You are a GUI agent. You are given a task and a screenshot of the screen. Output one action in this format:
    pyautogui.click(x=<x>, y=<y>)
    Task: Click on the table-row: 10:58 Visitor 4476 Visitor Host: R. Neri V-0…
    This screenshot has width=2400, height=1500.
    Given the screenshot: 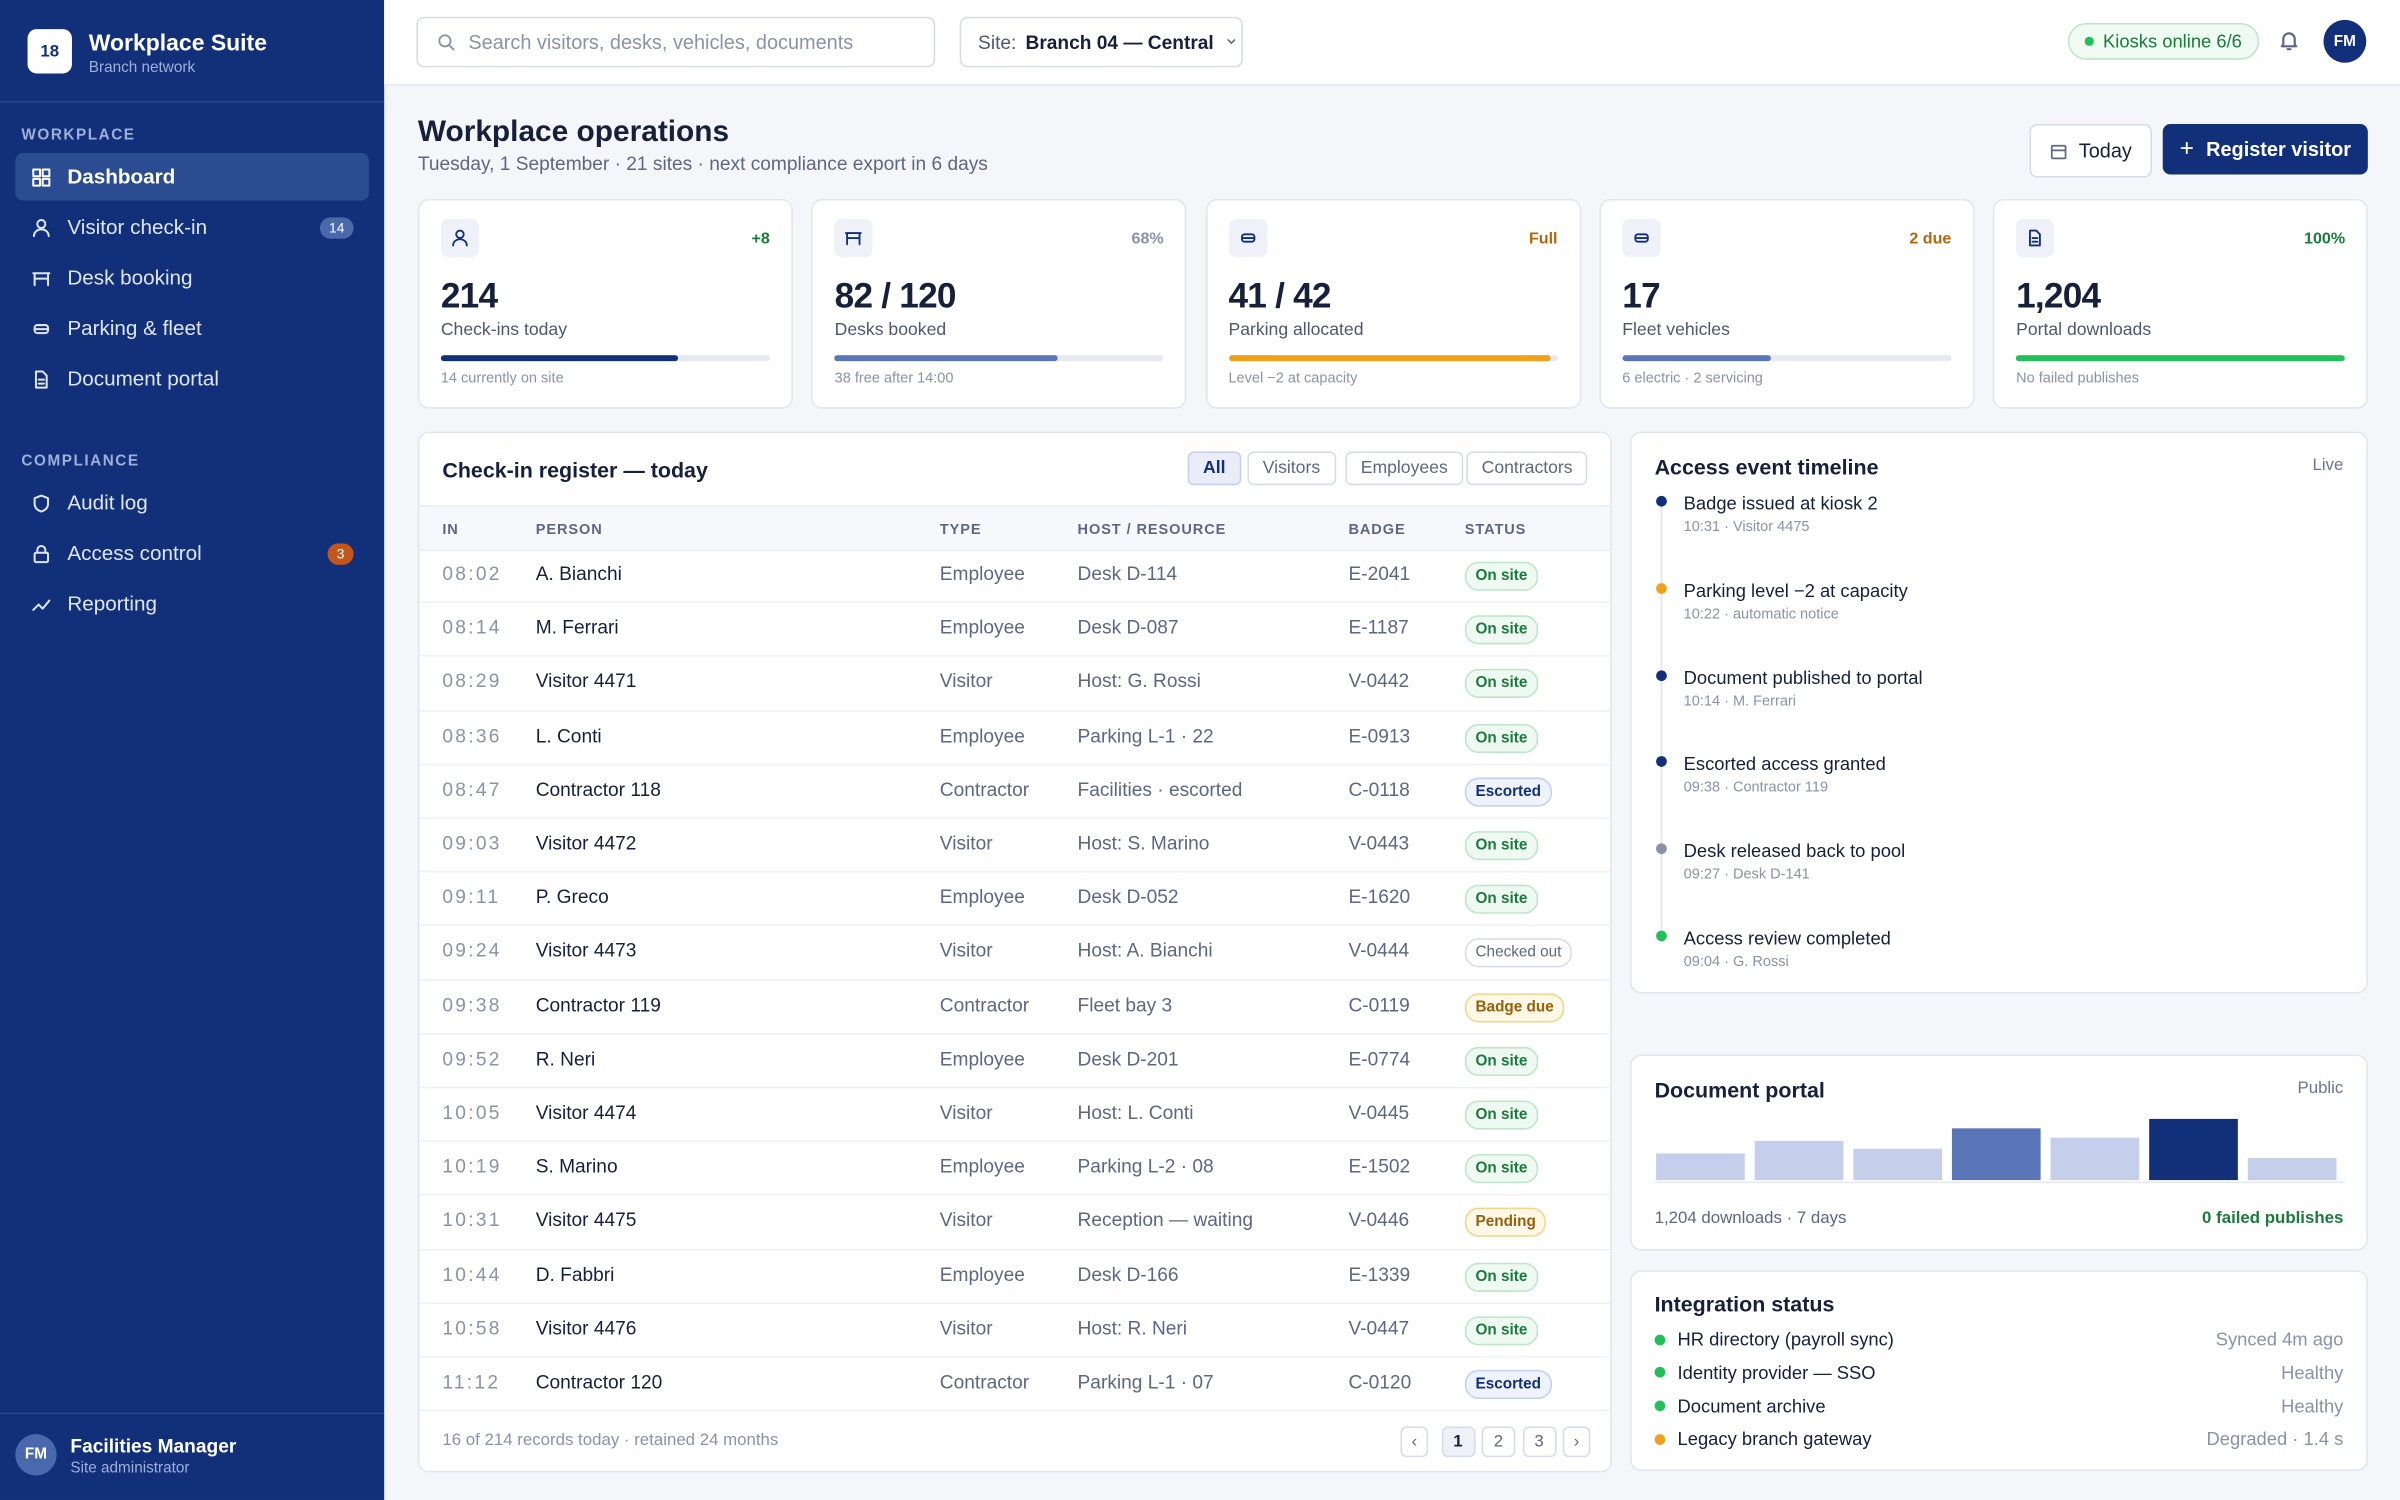 What is the action you would take?
    pyautogui.click(x=1015, y=1330)
    